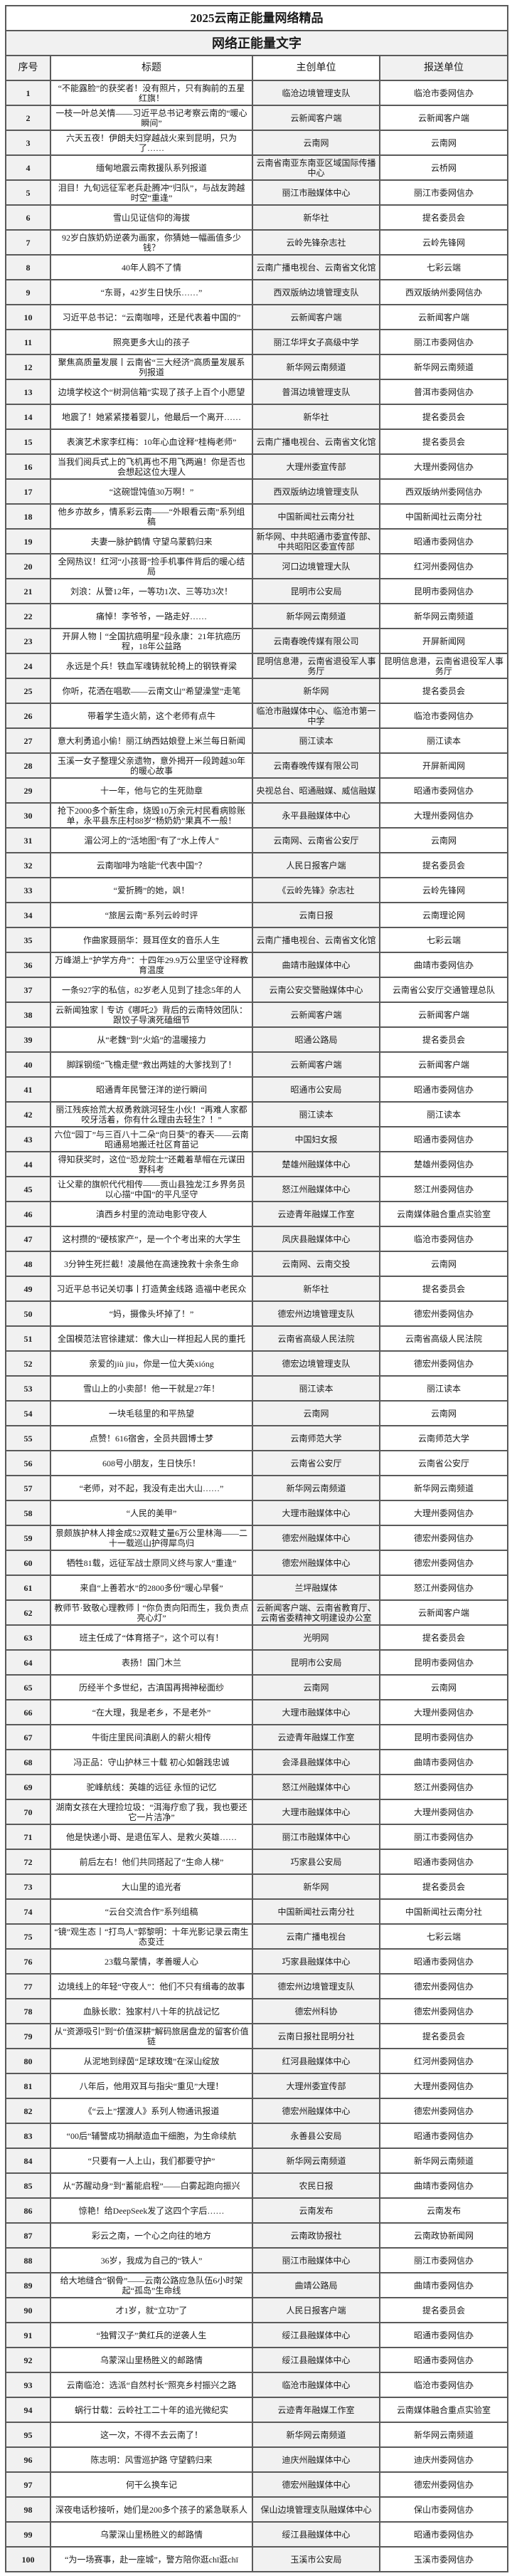  What do you see at coordinates (443, 2360) in the screenshot?
I see `row-submitter: 昭通市委网信办` at bounding box center [443, 2360].